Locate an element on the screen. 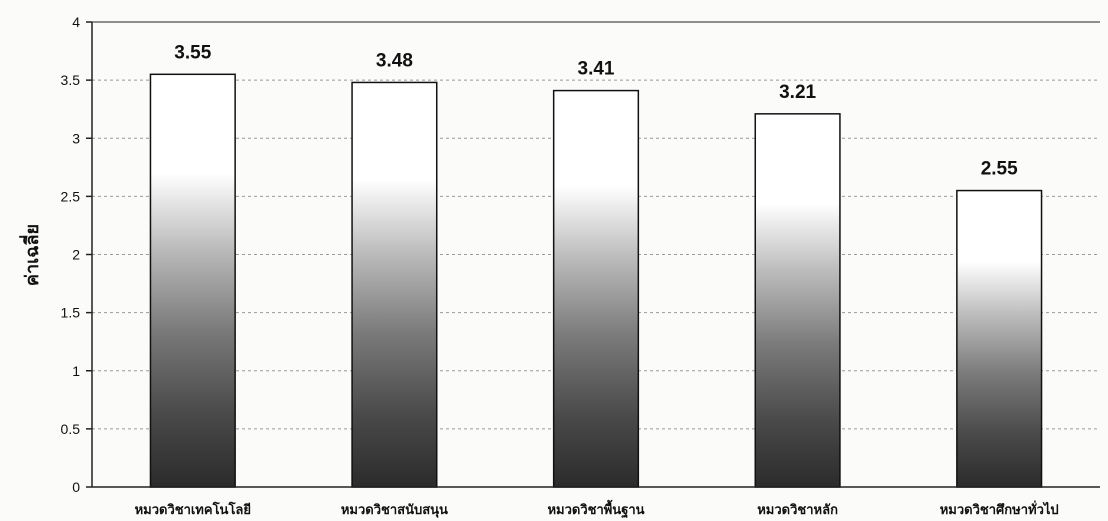 This screenshot has height=521, width=1108. data-label: 3.55 is located at coordinates (192, 52).